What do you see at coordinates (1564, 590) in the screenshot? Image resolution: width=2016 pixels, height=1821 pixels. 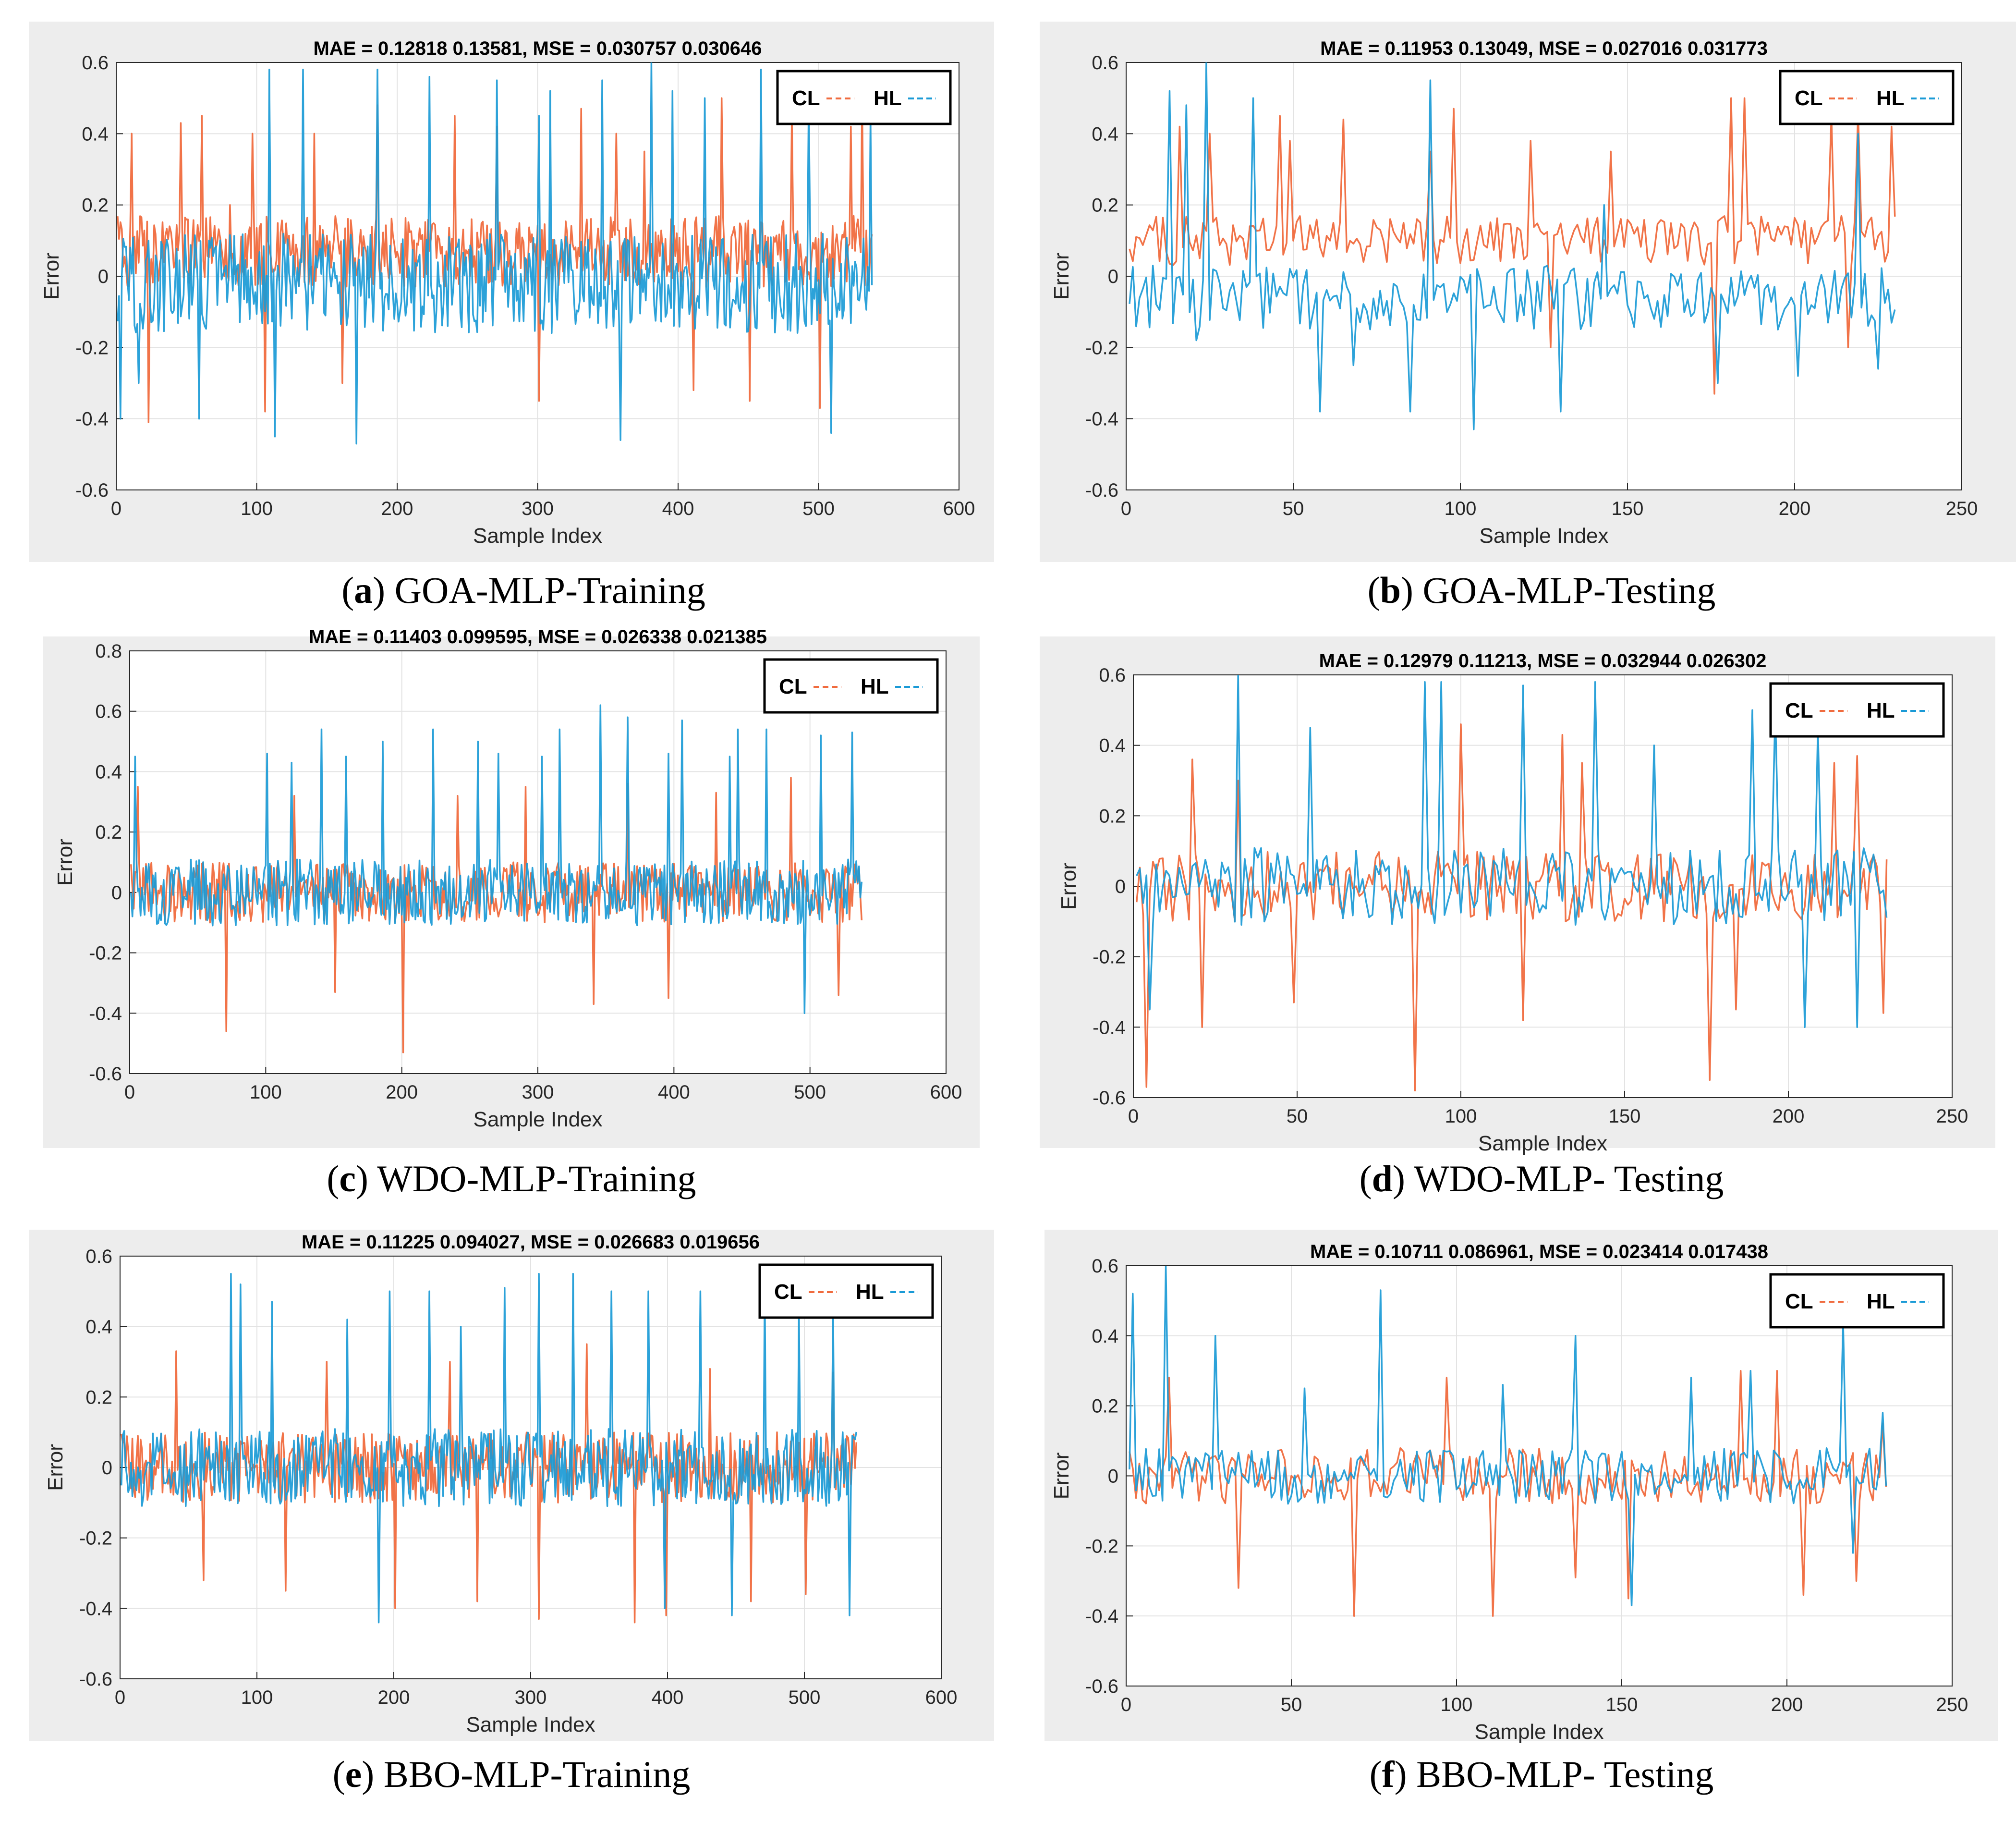 I see `caption-text: GOA-MLP-Testing` at bounding box center [1564, 590].